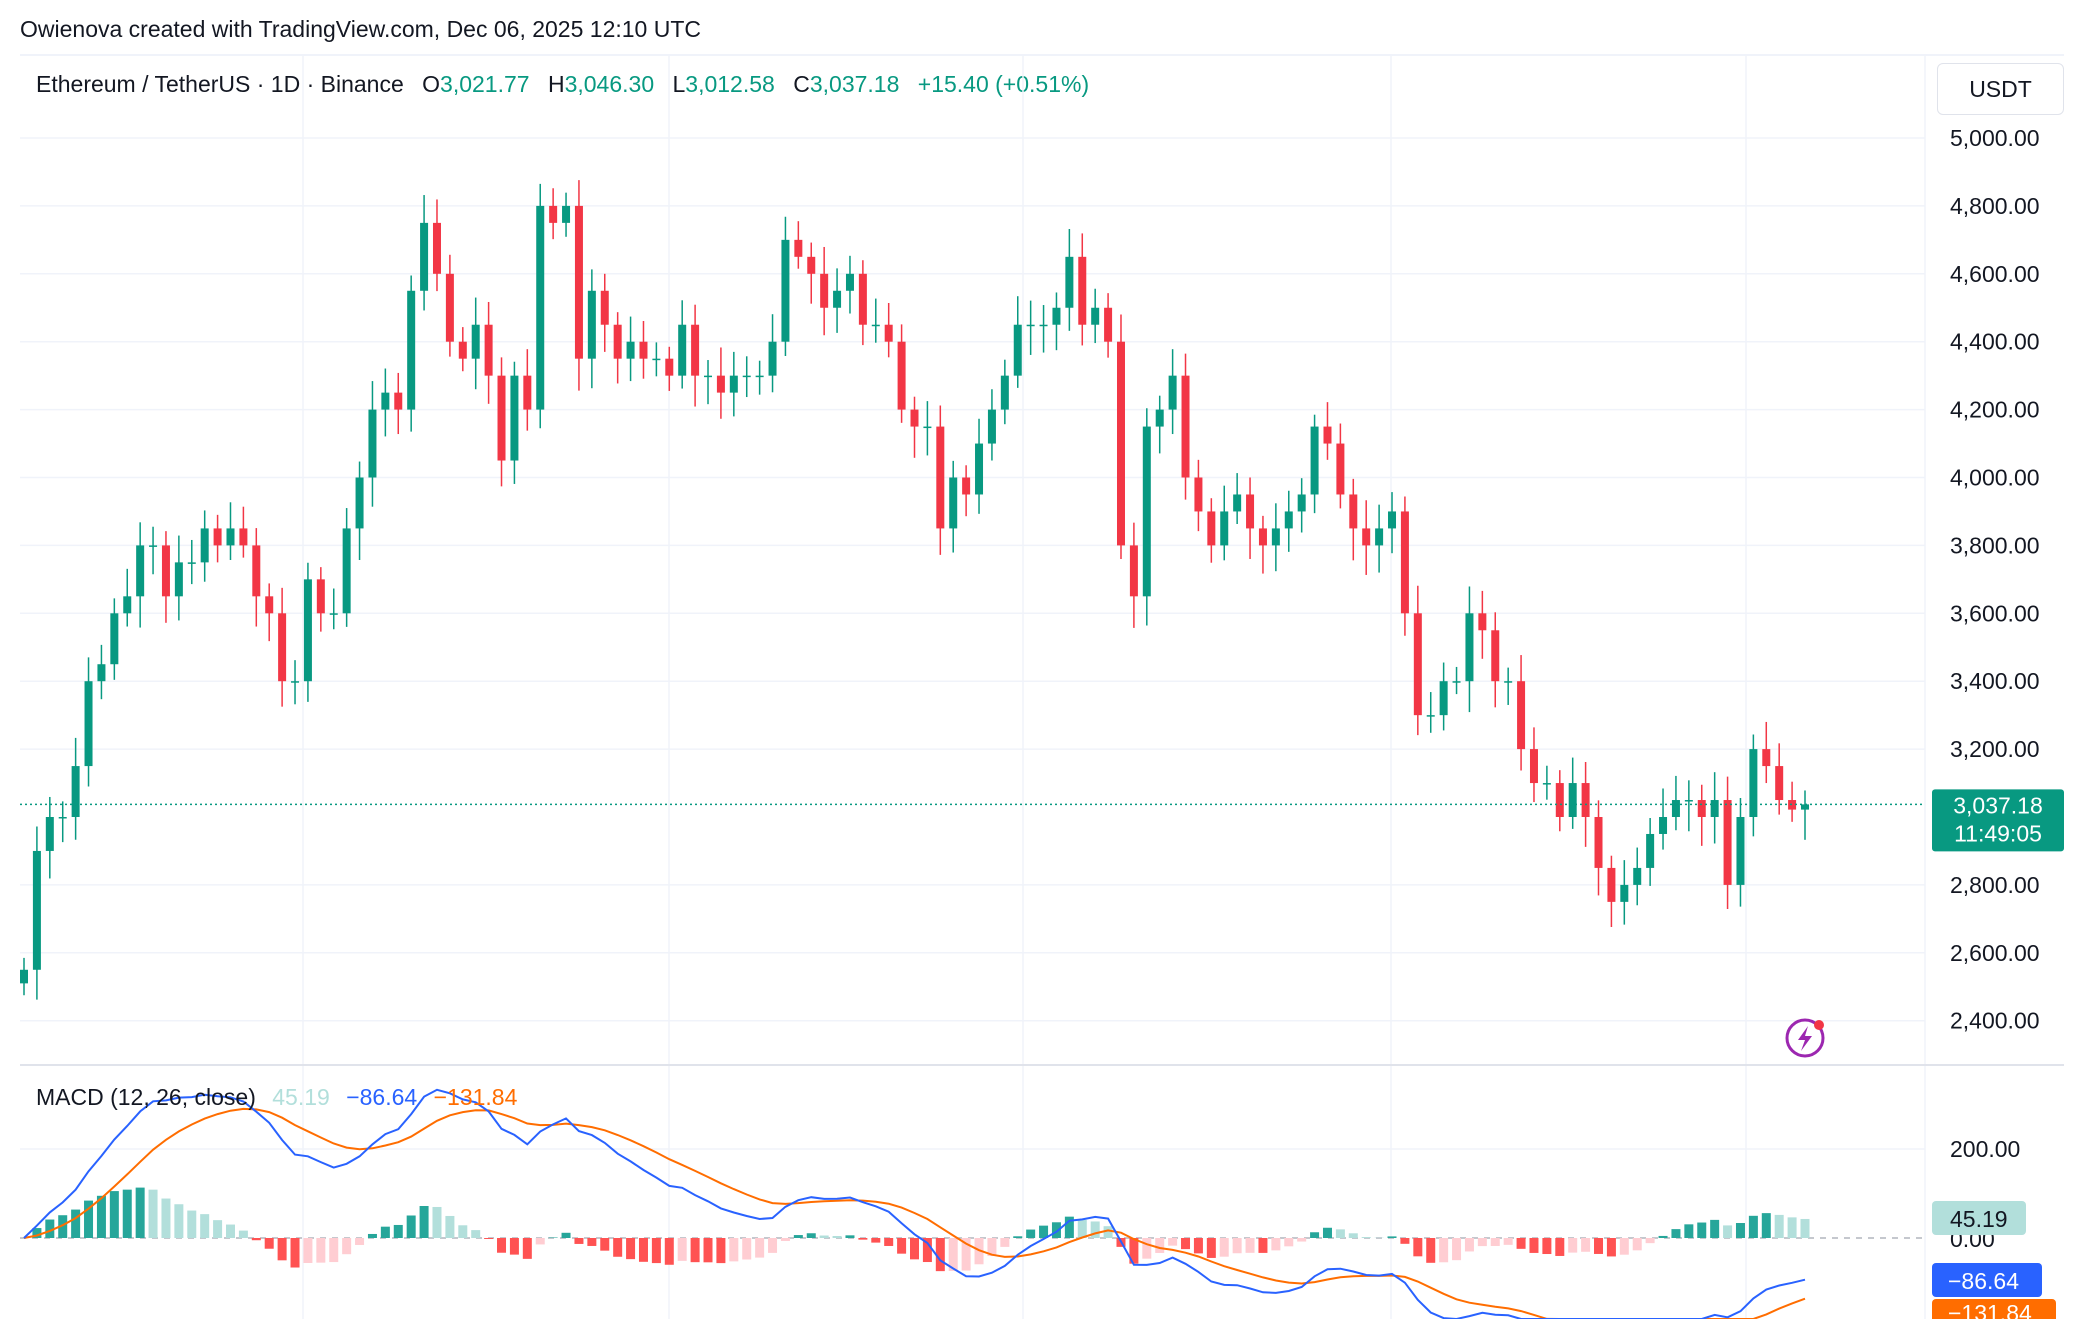 Image resolution: width=2084 pixels, height=1319 pixels. Describe the element at coordinates (1995, 545) in the screenshot. I see `price-tick: 3,800.00` at that location.